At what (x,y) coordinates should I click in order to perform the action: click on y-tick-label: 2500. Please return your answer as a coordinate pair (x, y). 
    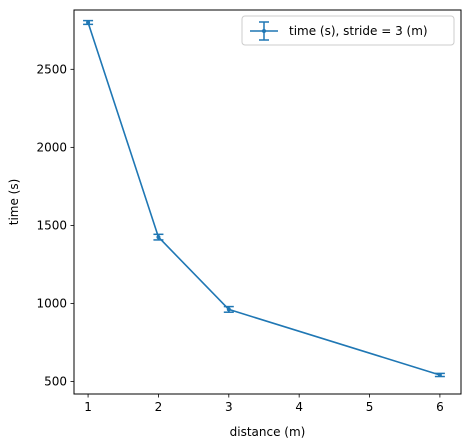
    Looking at the image, I should click on (51, 69).